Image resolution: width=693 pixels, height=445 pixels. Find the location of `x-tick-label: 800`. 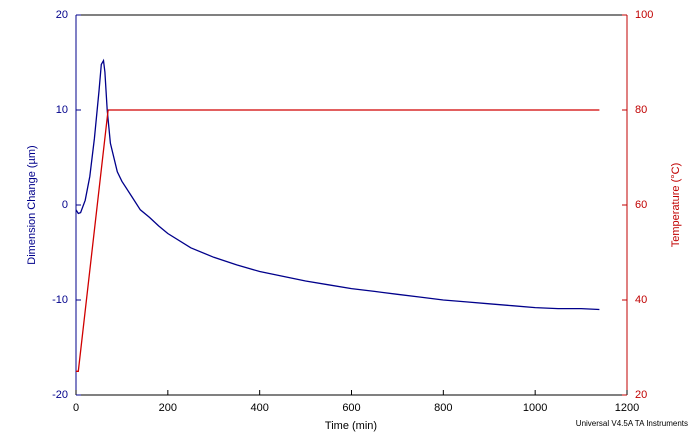

x-tick-label: 800 is located at coordinates (443, 408).